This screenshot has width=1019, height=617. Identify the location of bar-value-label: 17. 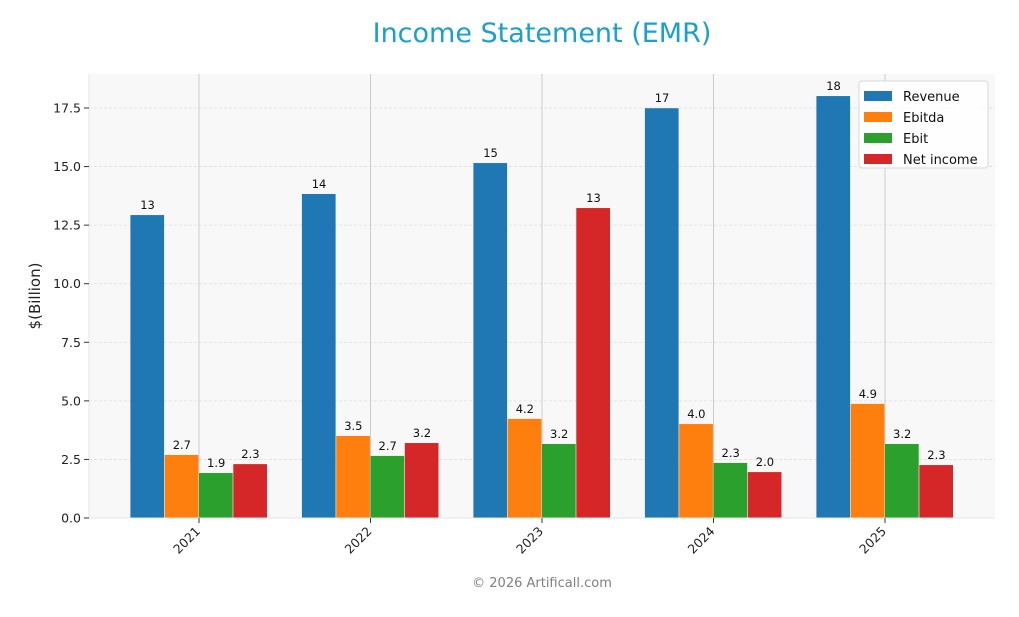
(662, 98).